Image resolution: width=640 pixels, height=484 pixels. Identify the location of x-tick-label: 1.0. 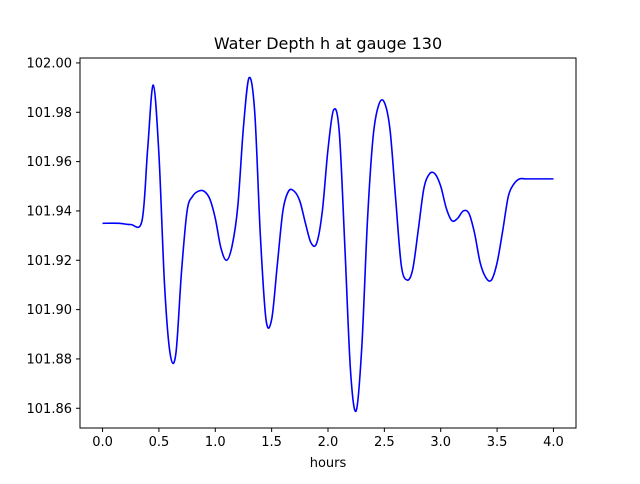
(215, 442).